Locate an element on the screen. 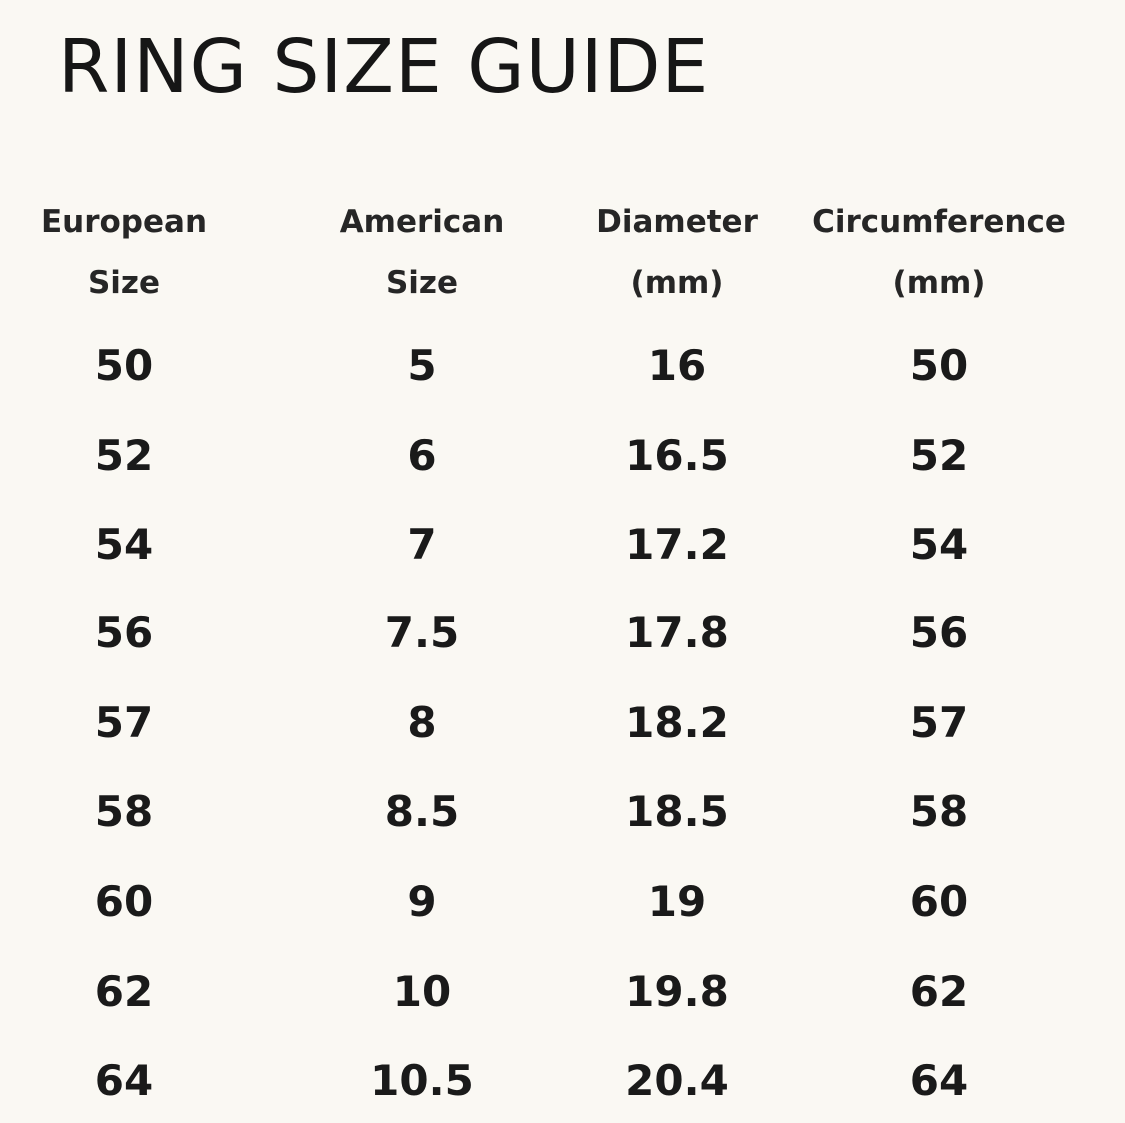  column-header: American is located at coordinates (422, 222).